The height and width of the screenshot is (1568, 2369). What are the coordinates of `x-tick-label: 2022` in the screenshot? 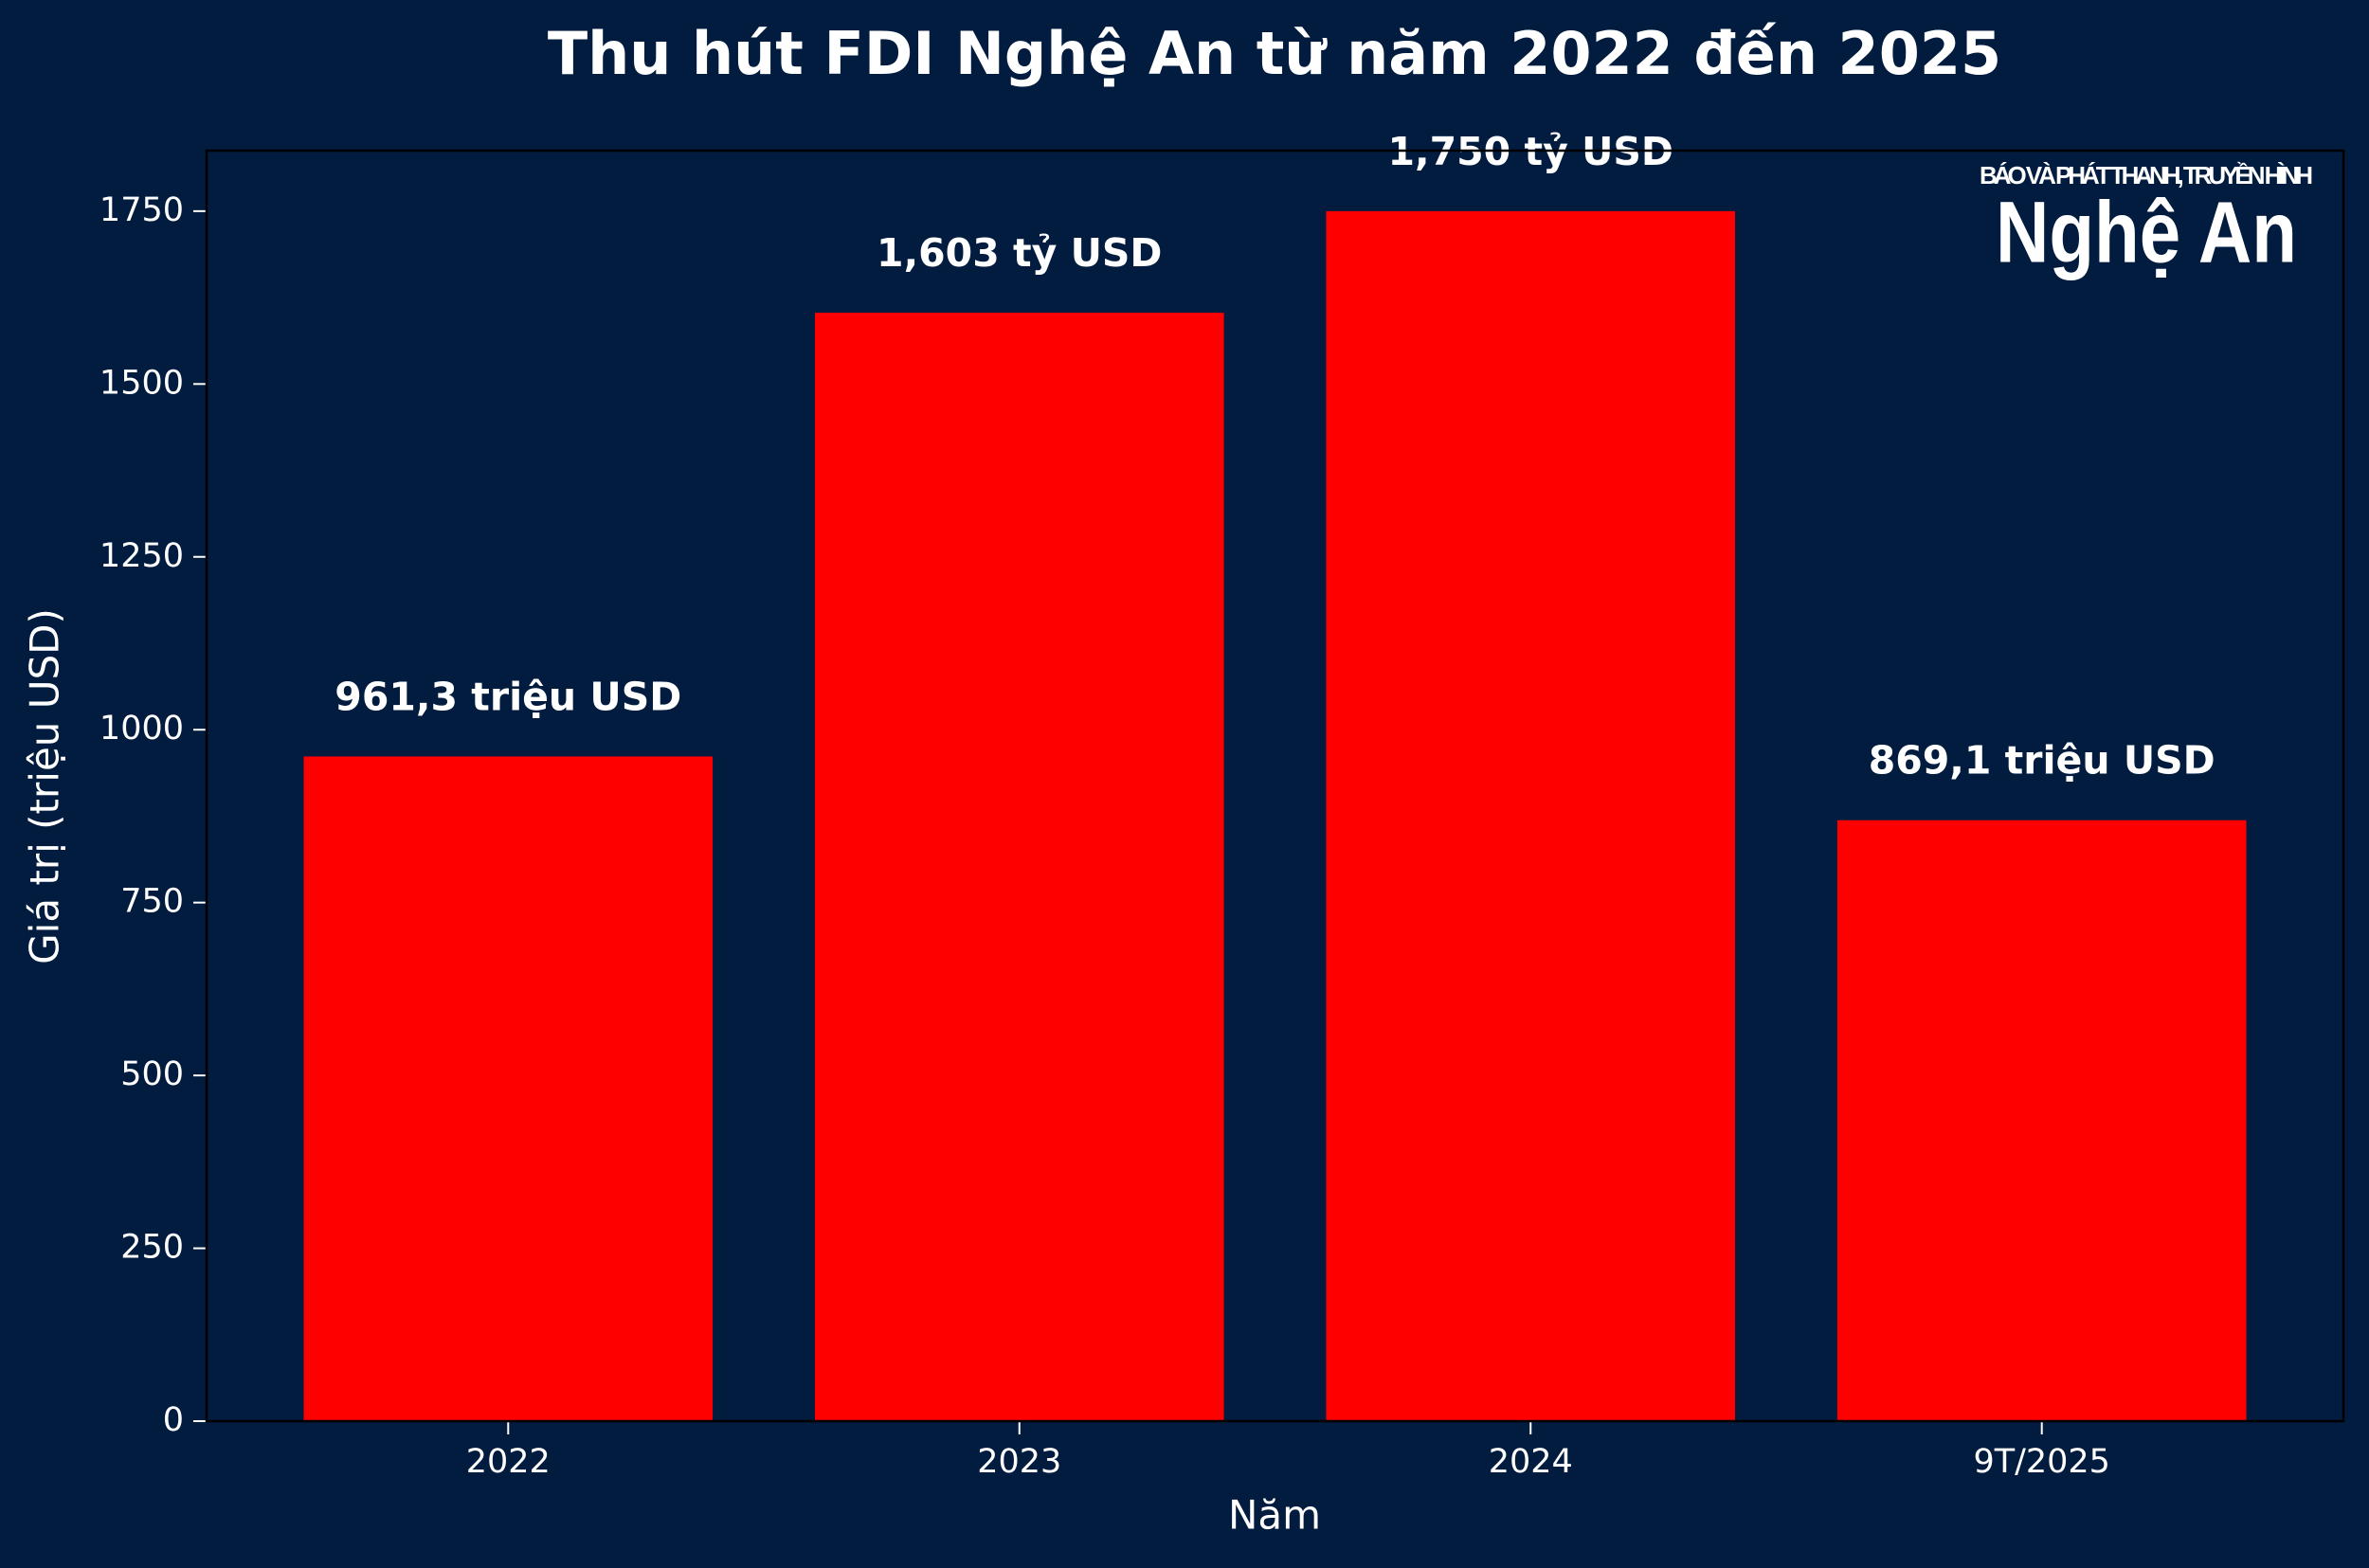 It's located at (508, 1462).